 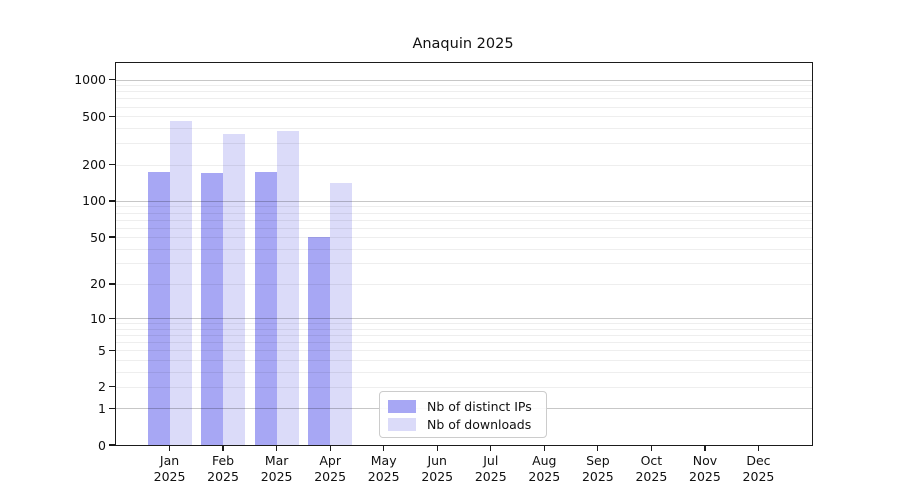 What do you see at coordinates (169, 468) in the screenshot?
I see `x-tick-label-jan: Jan 2025` at bounding box center [169, 468].